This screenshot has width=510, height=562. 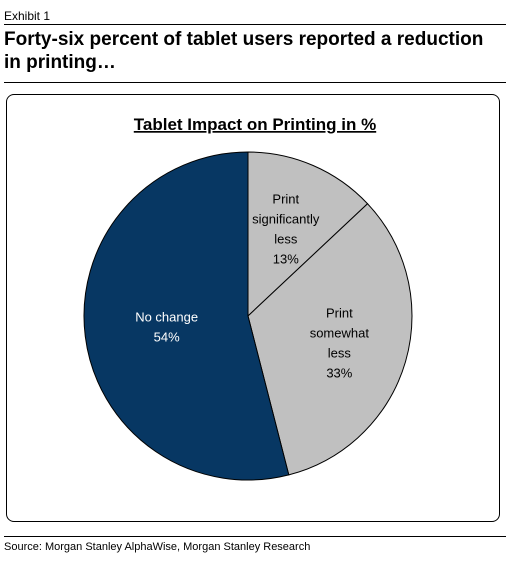 What do you see at coordinates (255, 24) in the screenshot?
I see `top-rule` at bounding box center [255, 24].